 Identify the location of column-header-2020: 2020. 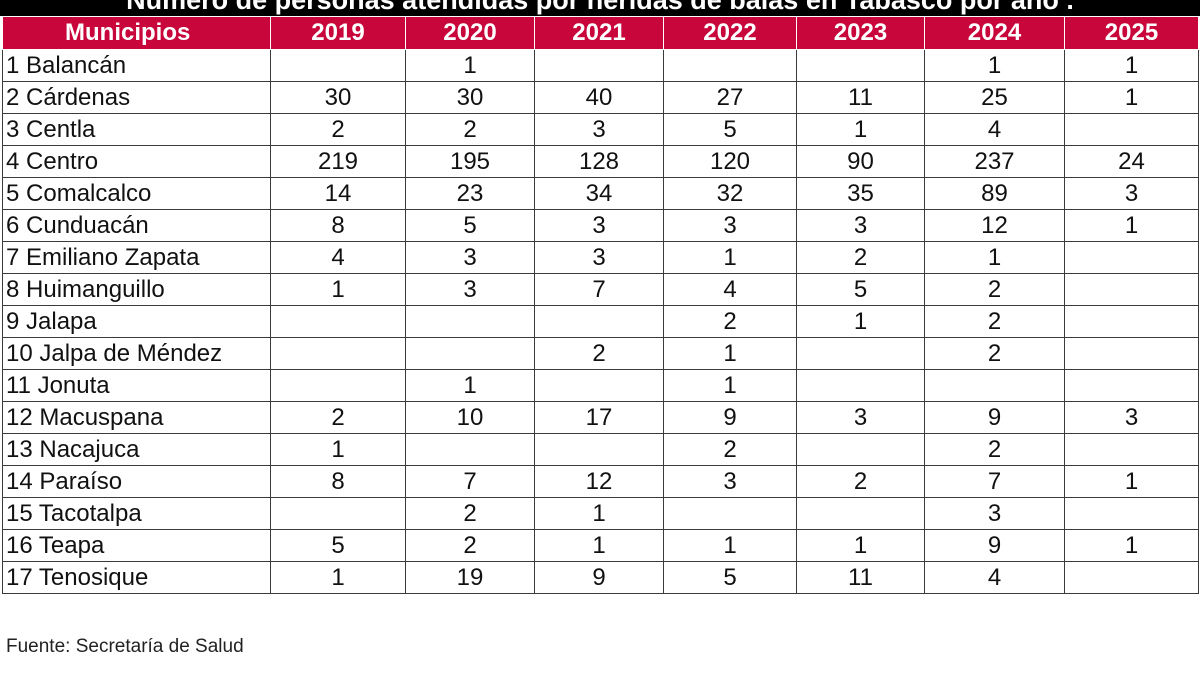
(470, 33).